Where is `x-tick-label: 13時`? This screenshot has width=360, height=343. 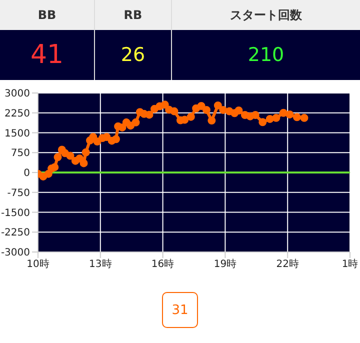 x-tick-label: 13時 is located at coordinates (100, 264).